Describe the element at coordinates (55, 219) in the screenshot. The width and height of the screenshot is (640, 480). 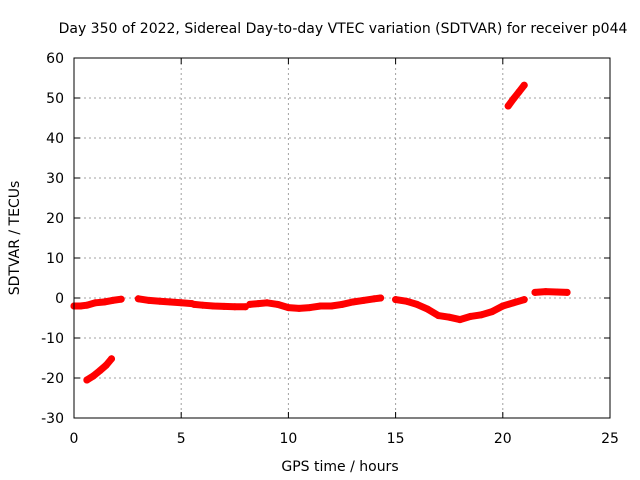
I see `y-tick-label: 20` at that location.